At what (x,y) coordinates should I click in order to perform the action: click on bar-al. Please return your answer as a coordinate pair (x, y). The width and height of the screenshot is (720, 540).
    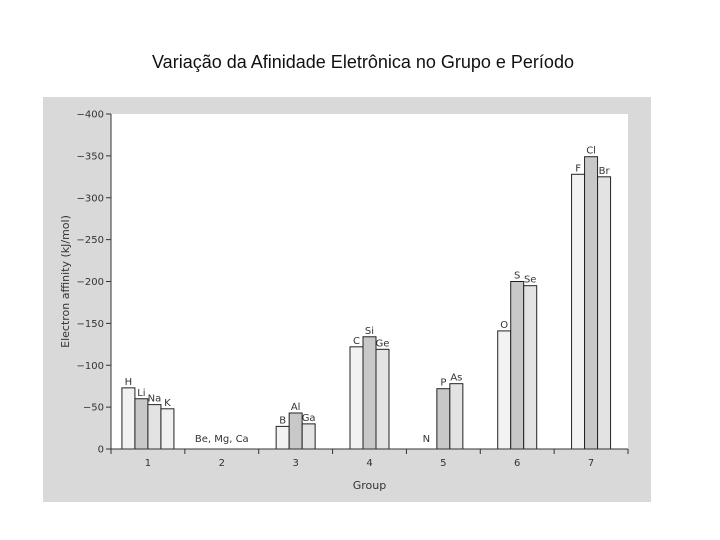
    Looking at the image, I should click on (295, 431).